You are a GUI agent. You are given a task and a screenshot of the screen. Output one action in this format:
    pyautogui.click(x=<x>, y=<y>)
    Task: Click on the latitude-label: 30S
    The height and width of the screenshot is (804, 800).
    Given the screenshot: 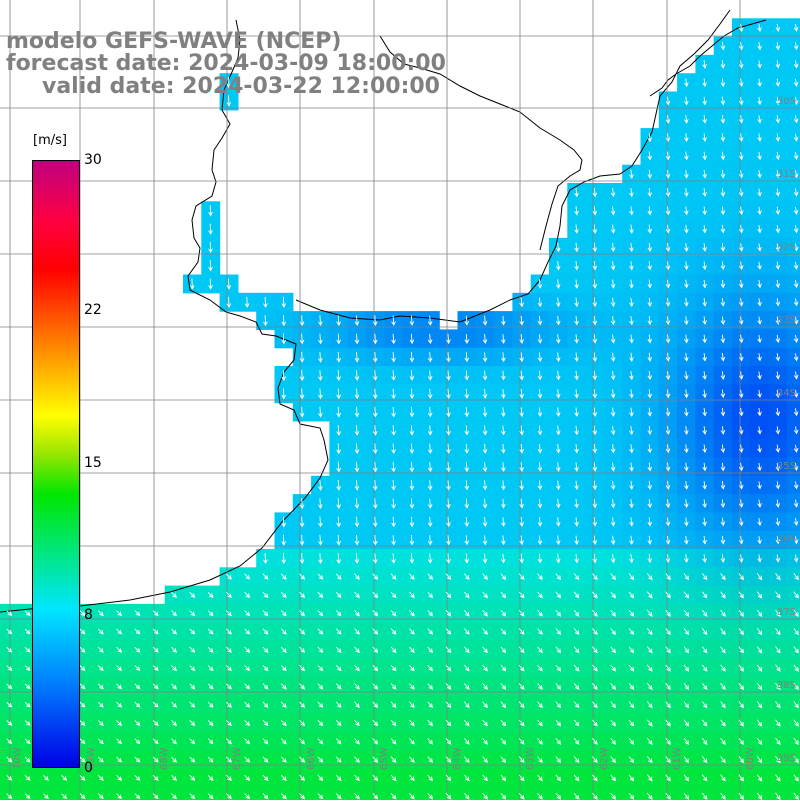 What is the action you would take?
    pyautogui.click(x=786, y=101)
    